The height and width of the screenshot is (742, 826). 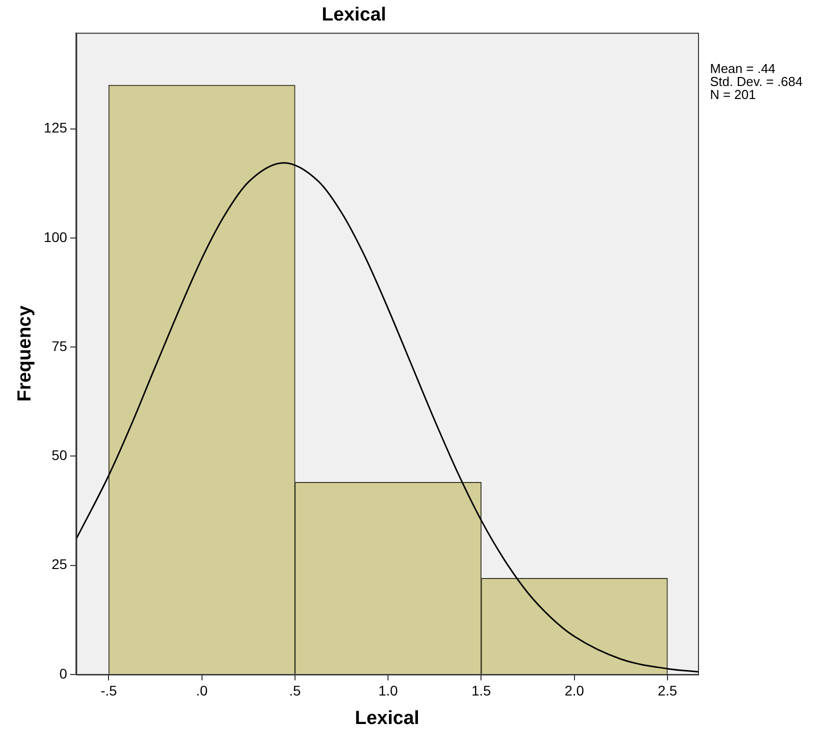 I want to click on y-tick-label: 0, so click(x=63, y=673).